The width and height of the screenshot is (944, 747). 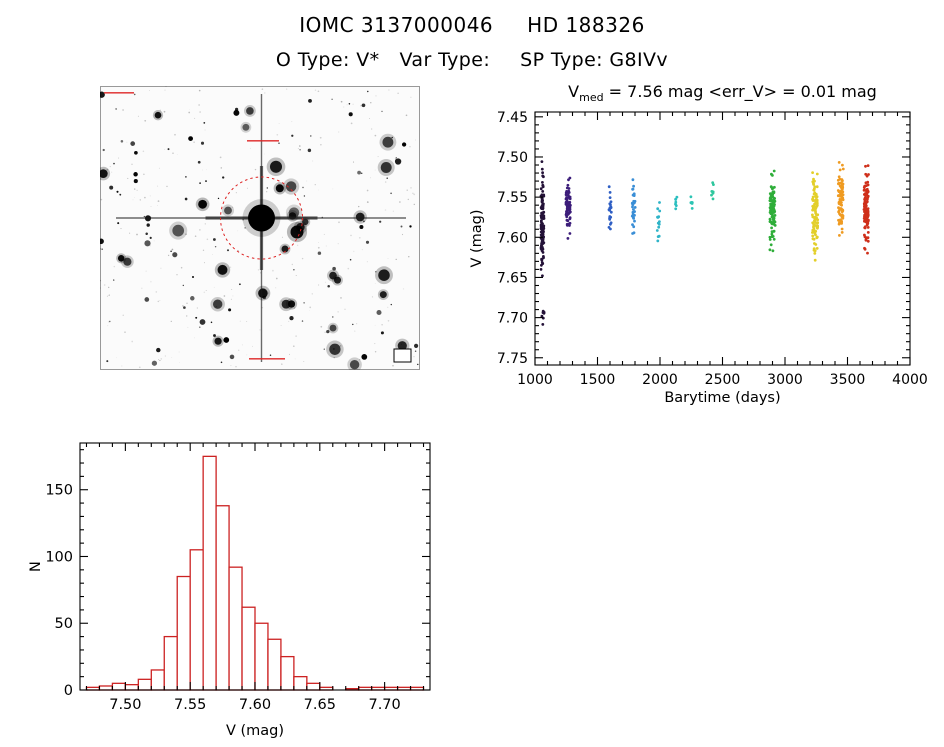 What do you see at coordinates (402, 355) in the screenshot?
I see `scale-marker-box` at bounding box center [402, 355].